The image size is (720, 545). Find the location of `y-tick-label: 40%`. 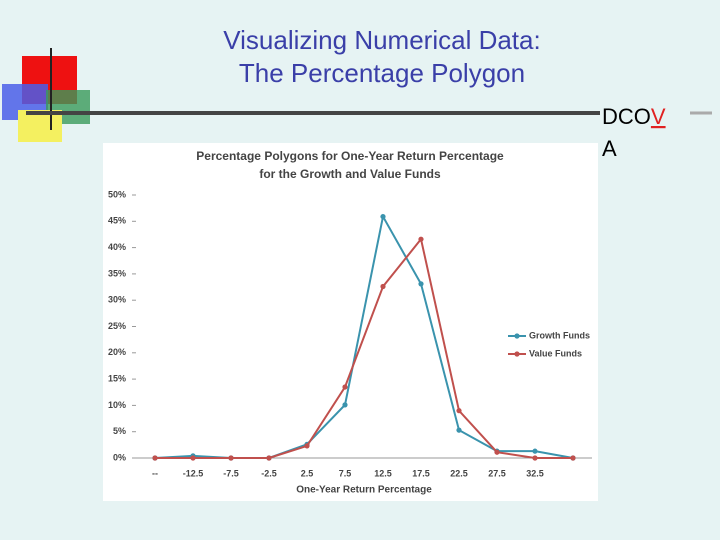

y-tick-label: 40% is located at coordinates (117, 247).